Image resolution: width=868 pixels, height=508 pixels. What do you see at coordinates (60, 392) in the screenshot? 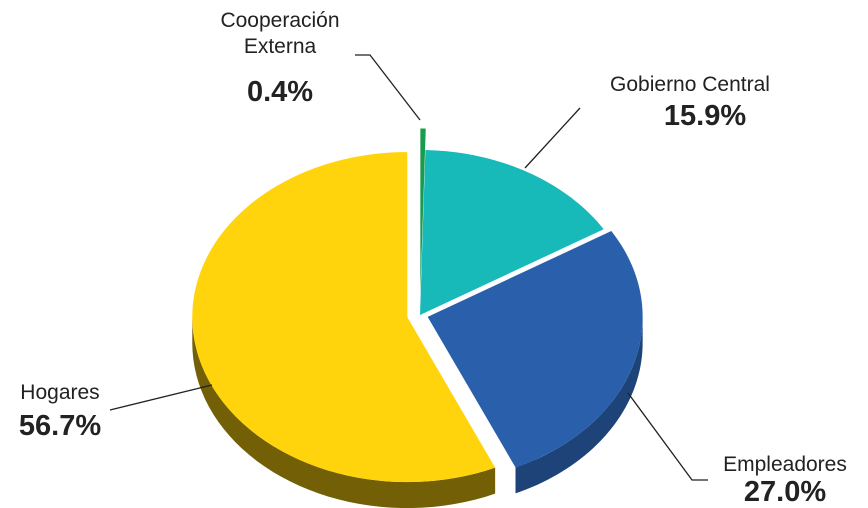
I see `category-label: Hogares` at bounding box center [60, 392].